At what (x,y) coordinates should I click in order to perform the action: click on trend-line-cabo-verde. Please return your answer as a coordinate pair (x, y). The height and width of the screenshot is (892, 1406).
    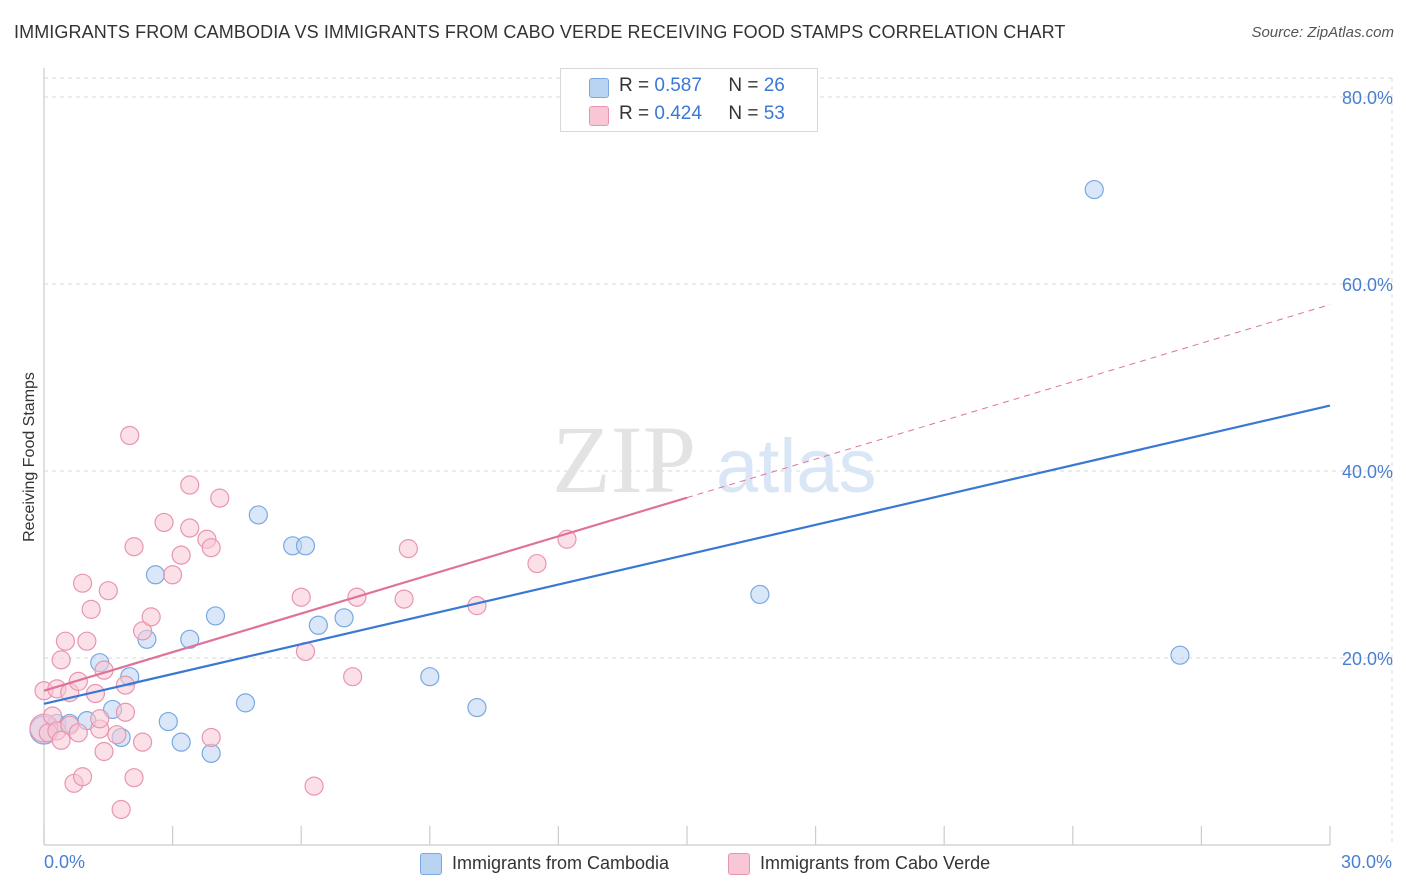
    Looking at the image, I should click on (365, 594).